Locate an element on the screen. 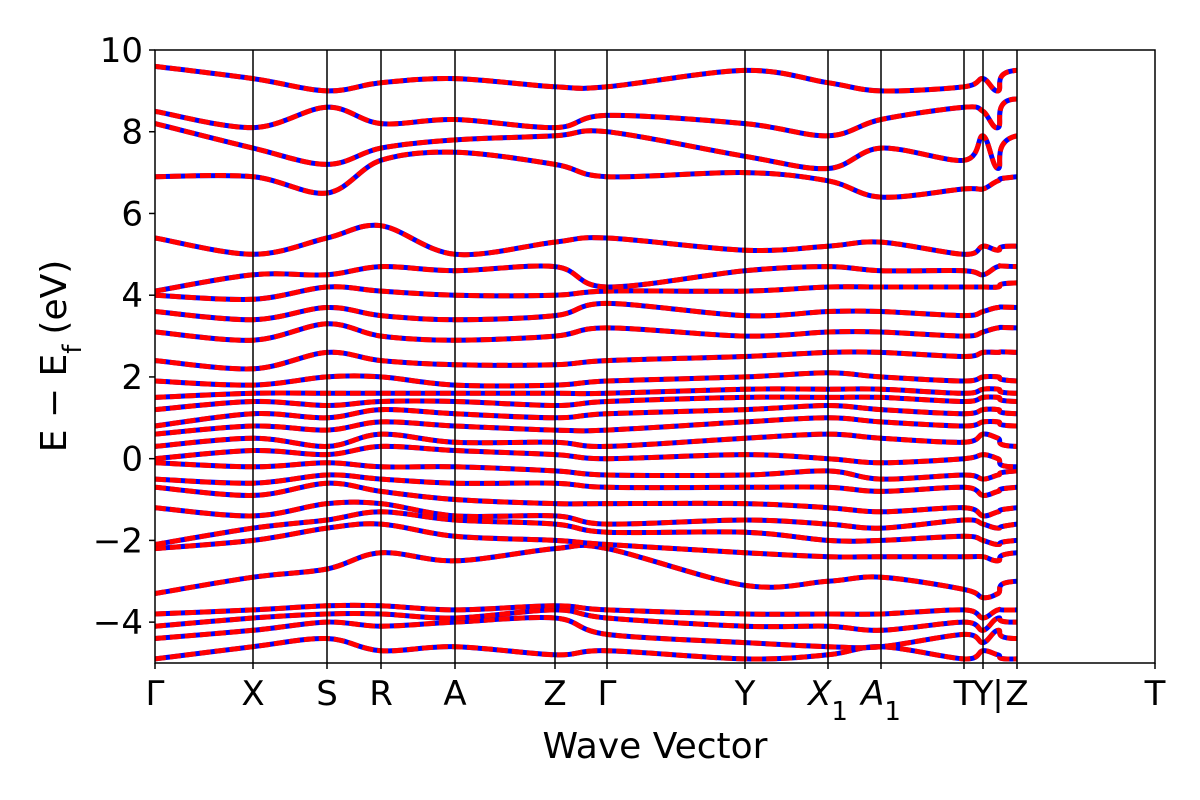 This screenshot has height=800, width=1200. band-8-dashed is located at coordinates (586, 499).